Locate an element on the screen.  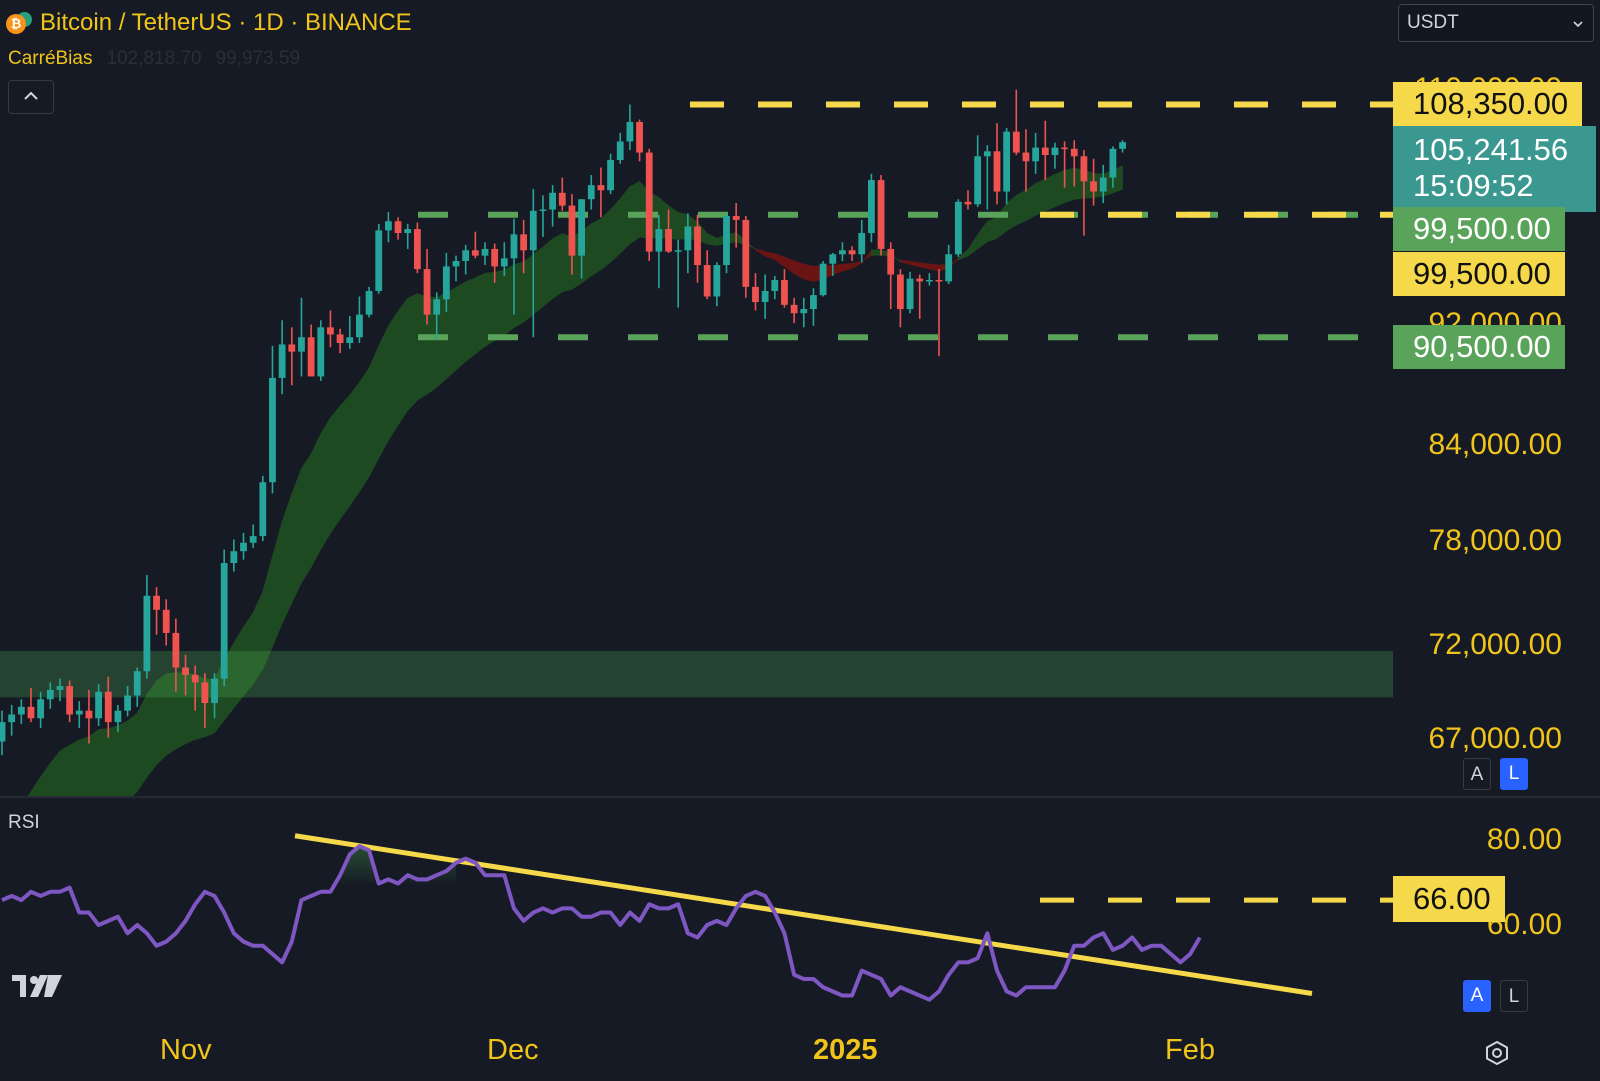
rsi-trendline is located at coordinates (803, 914).